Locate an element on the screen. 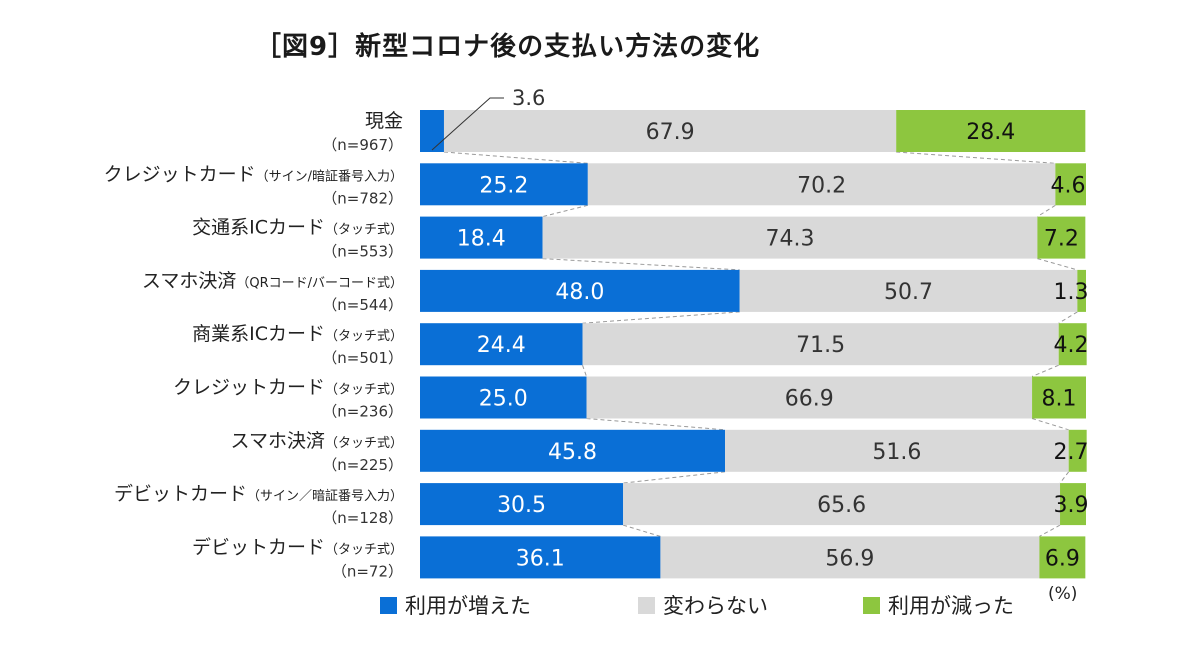 The width and height of the screenshot is (1200, 650). value-label-decreased: 6.9 is located at coordinates (1062, 558).